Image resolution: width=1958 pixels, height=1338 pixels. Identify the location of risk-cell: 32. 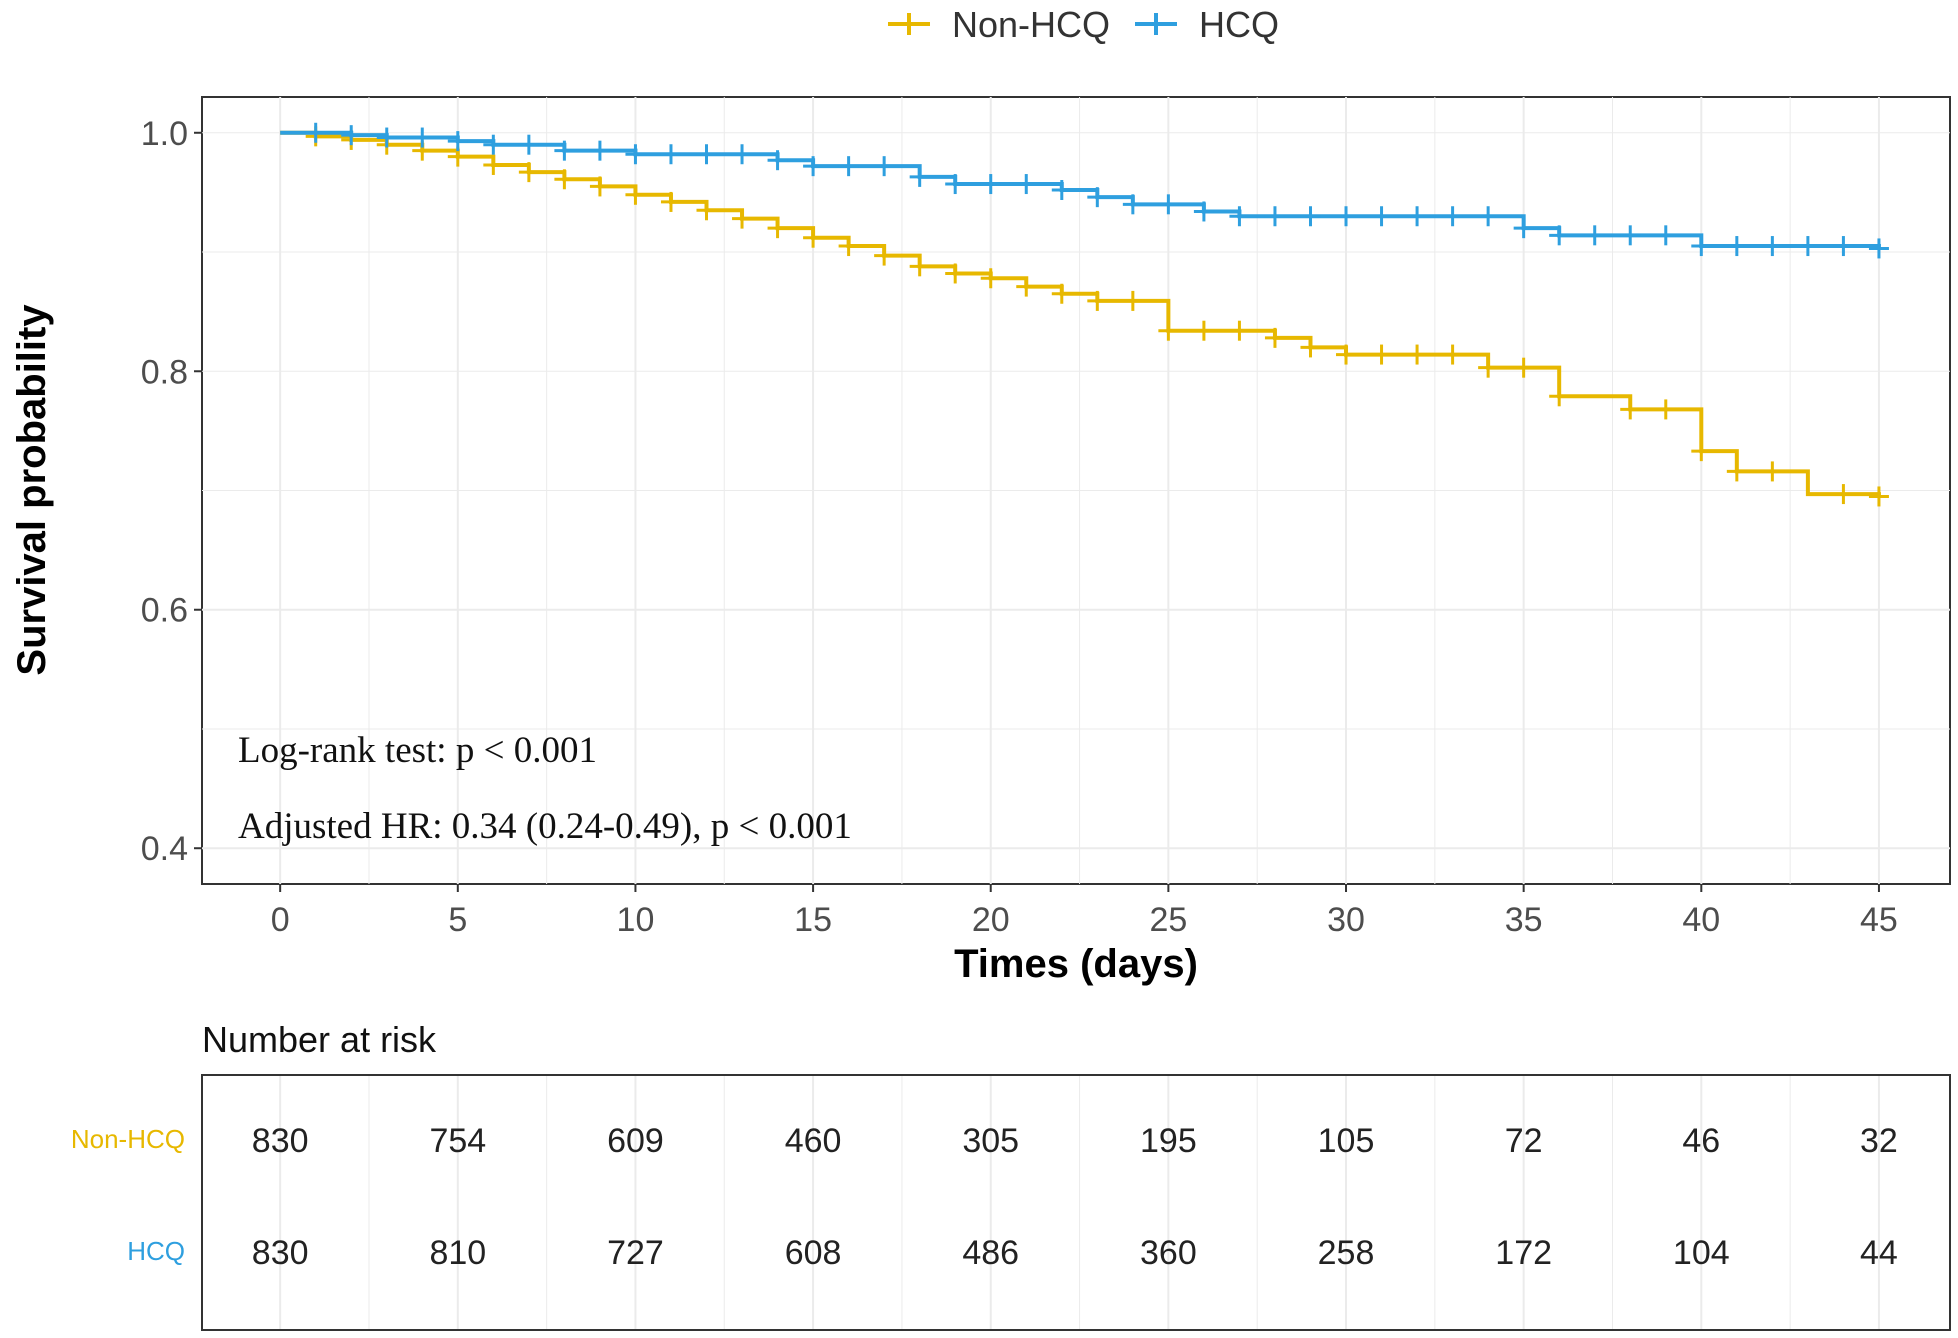
(1879, 1141).